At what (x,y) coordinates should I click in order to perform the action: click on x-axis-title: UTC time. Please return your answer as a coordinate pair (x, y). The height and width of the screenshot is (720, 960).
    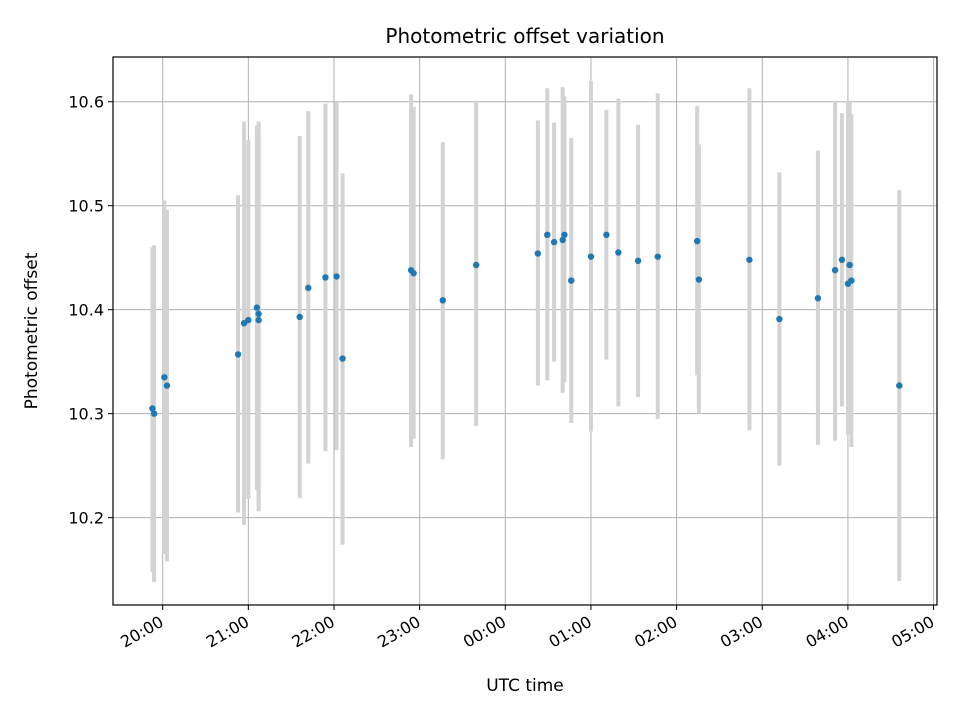
    Looking at the image, I should click on (525, 686).